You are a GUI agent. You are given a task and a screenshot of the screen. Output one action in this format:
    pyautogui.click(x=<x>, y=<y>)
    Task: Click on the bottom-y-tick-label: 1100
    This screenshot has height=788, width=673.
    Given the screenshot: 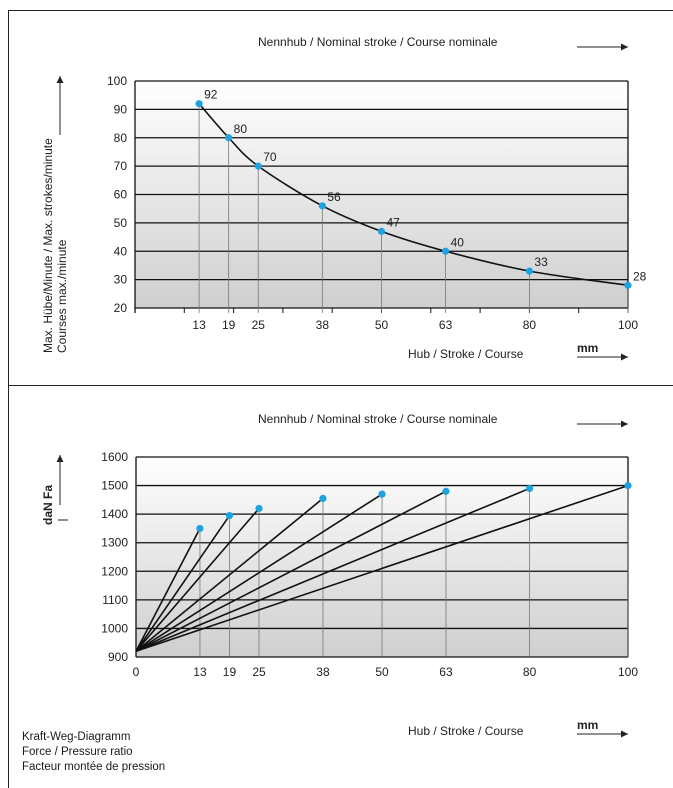 What is the action you would take?
    pyautogui.click(x=115, y=600)
    